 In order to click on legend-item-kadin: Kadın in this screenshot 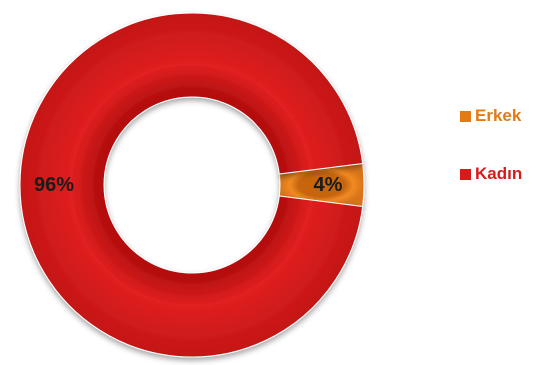, I will do `click(491, 174)`.